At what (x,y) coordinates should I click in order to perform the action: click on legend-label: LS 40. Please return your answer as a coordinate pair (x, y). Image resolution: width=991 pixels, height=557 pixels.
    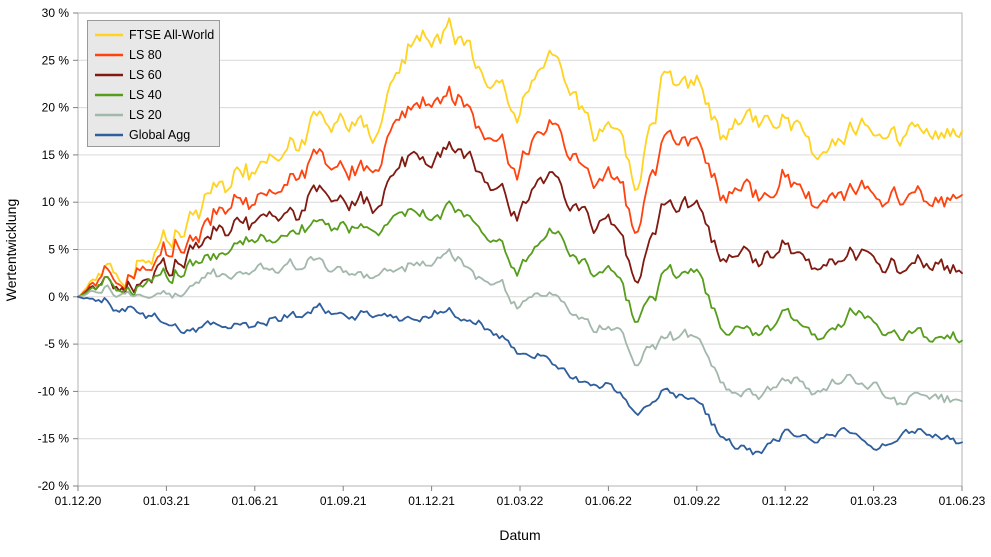
    Looking at the image, I should click on (145, 95).